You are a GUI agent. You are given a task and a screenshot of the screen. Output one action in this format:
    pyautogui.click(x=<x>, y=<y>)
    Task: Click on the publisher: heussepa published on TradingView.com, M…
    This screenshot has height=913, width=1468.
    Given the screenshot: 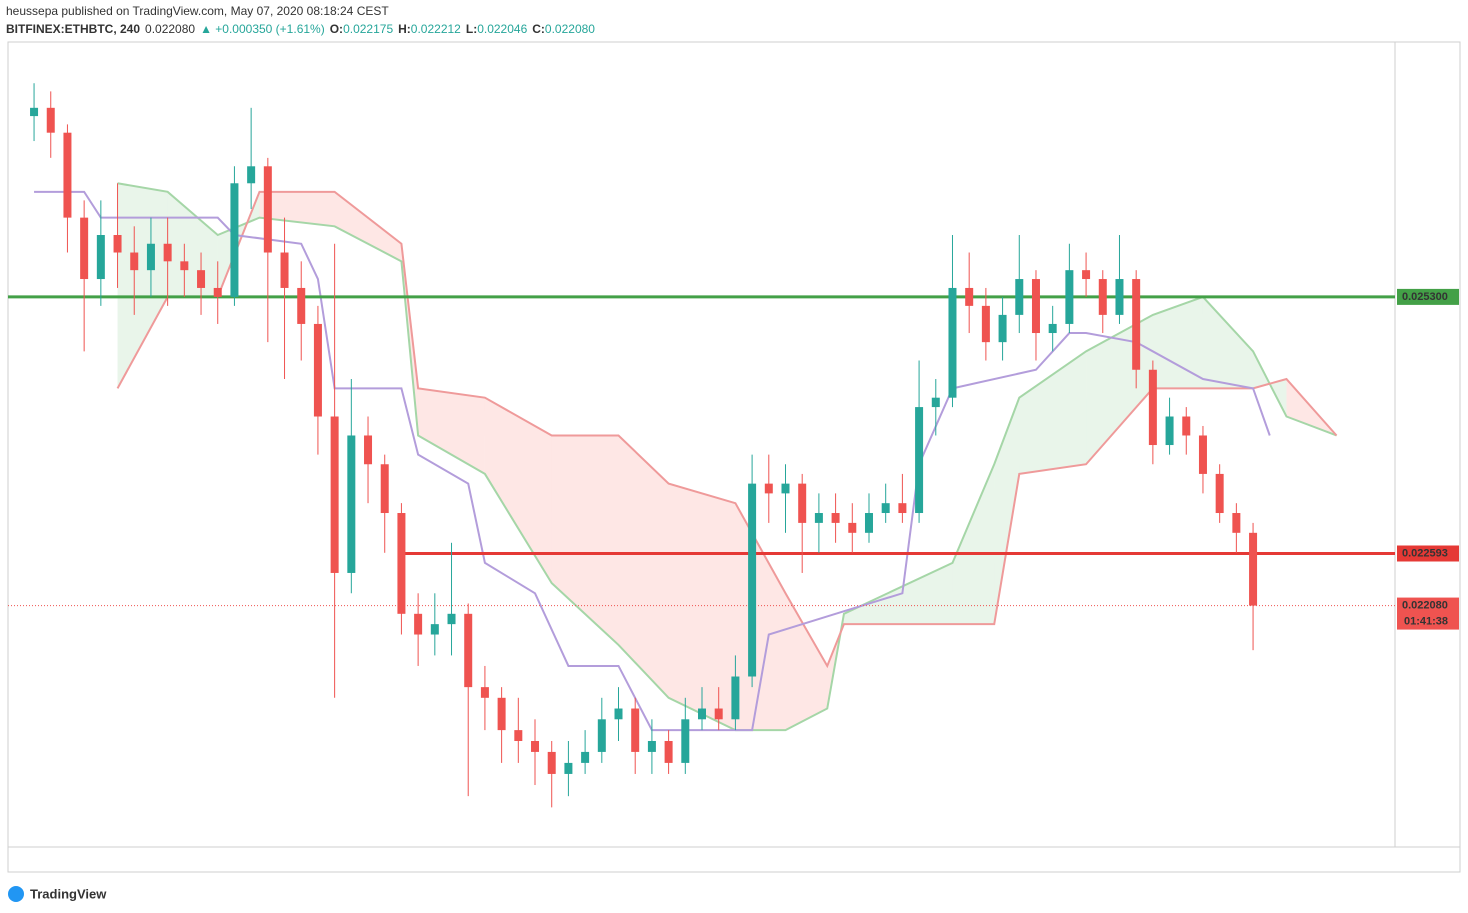 What is the action you would take?
    pyautogui.click(x=197, y=11)
    